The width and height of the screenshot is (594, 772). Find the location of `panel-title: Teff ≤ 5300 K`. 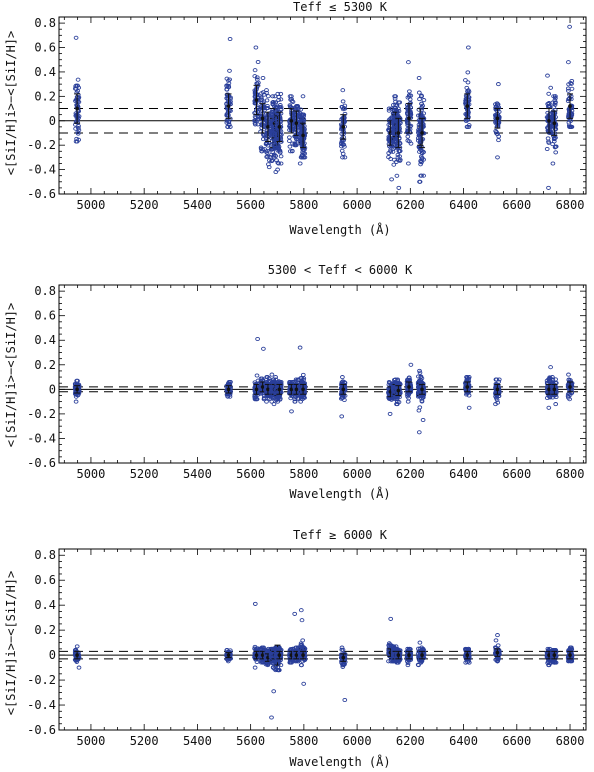

panel-title: Teff ≤ 5300 K is located at coordinates (340, 7).